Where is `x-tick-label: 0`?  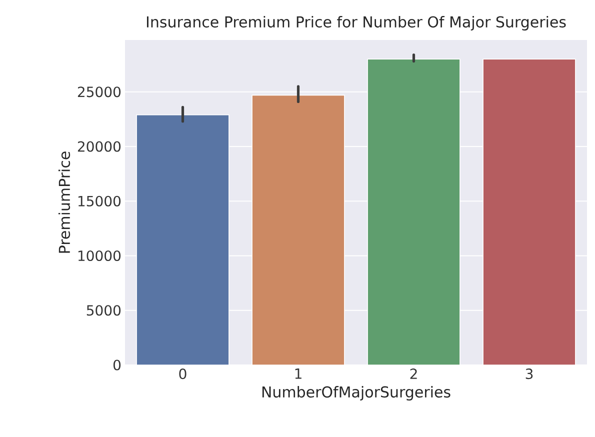
x-tick-label: 0 is located at coordinates (182, 374).